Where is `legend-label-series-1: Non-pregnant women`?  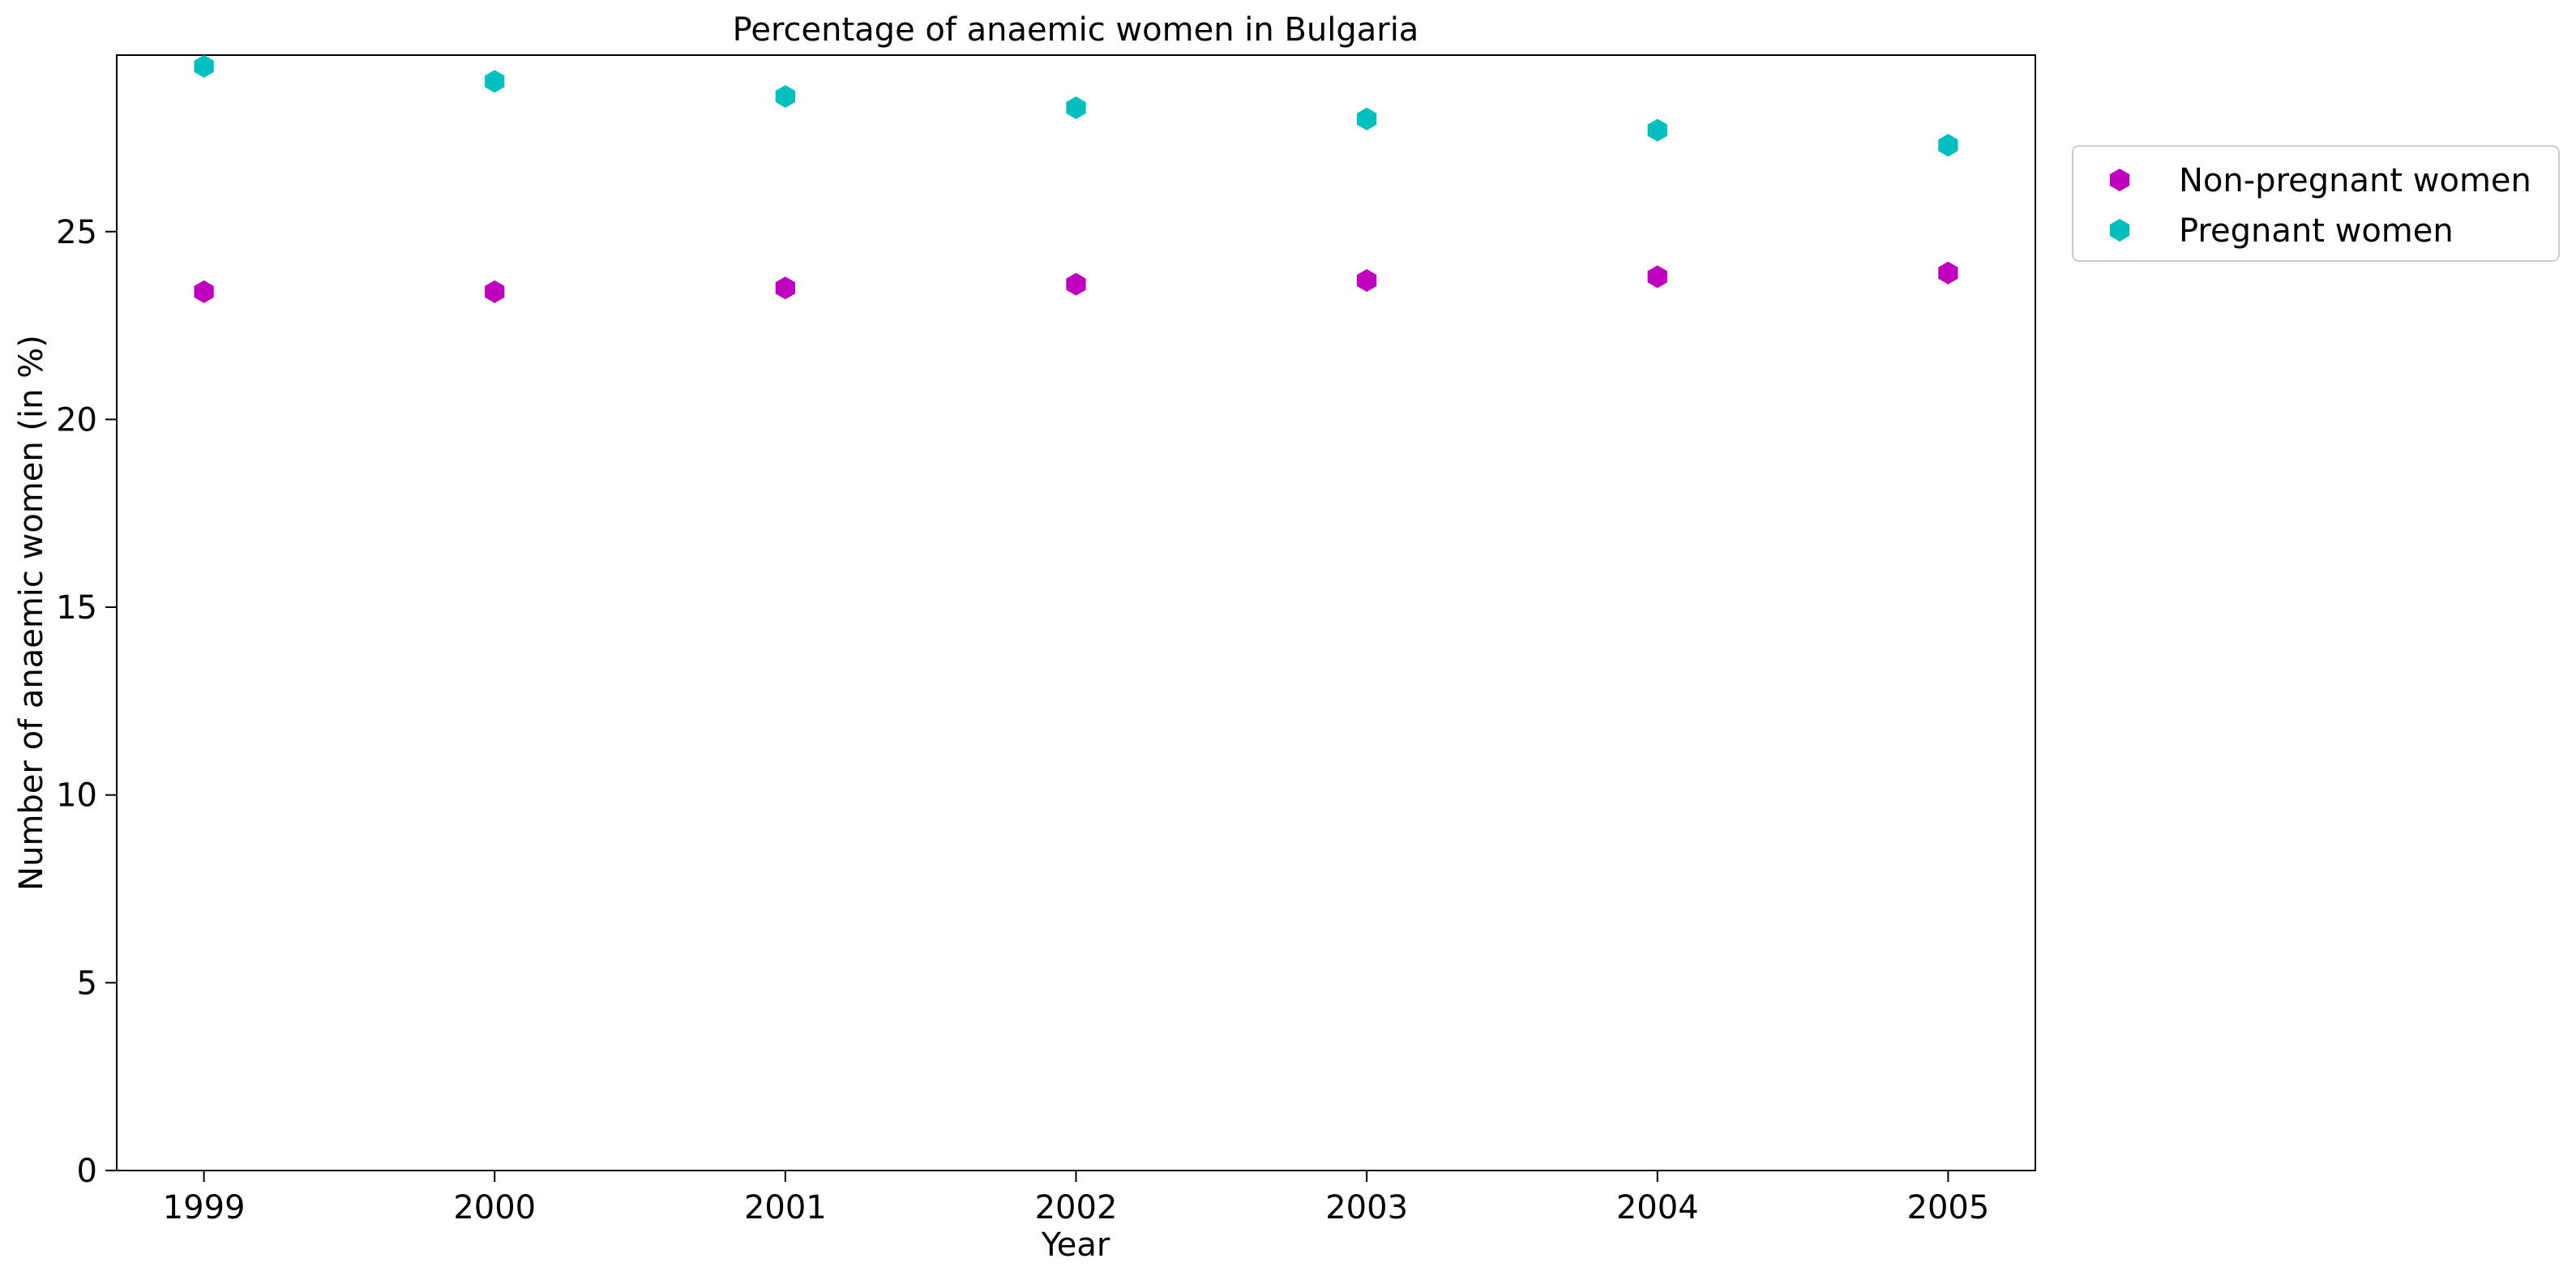 legend-label-series-1: Non-pregnant women is located at coordinates (2355, 180).